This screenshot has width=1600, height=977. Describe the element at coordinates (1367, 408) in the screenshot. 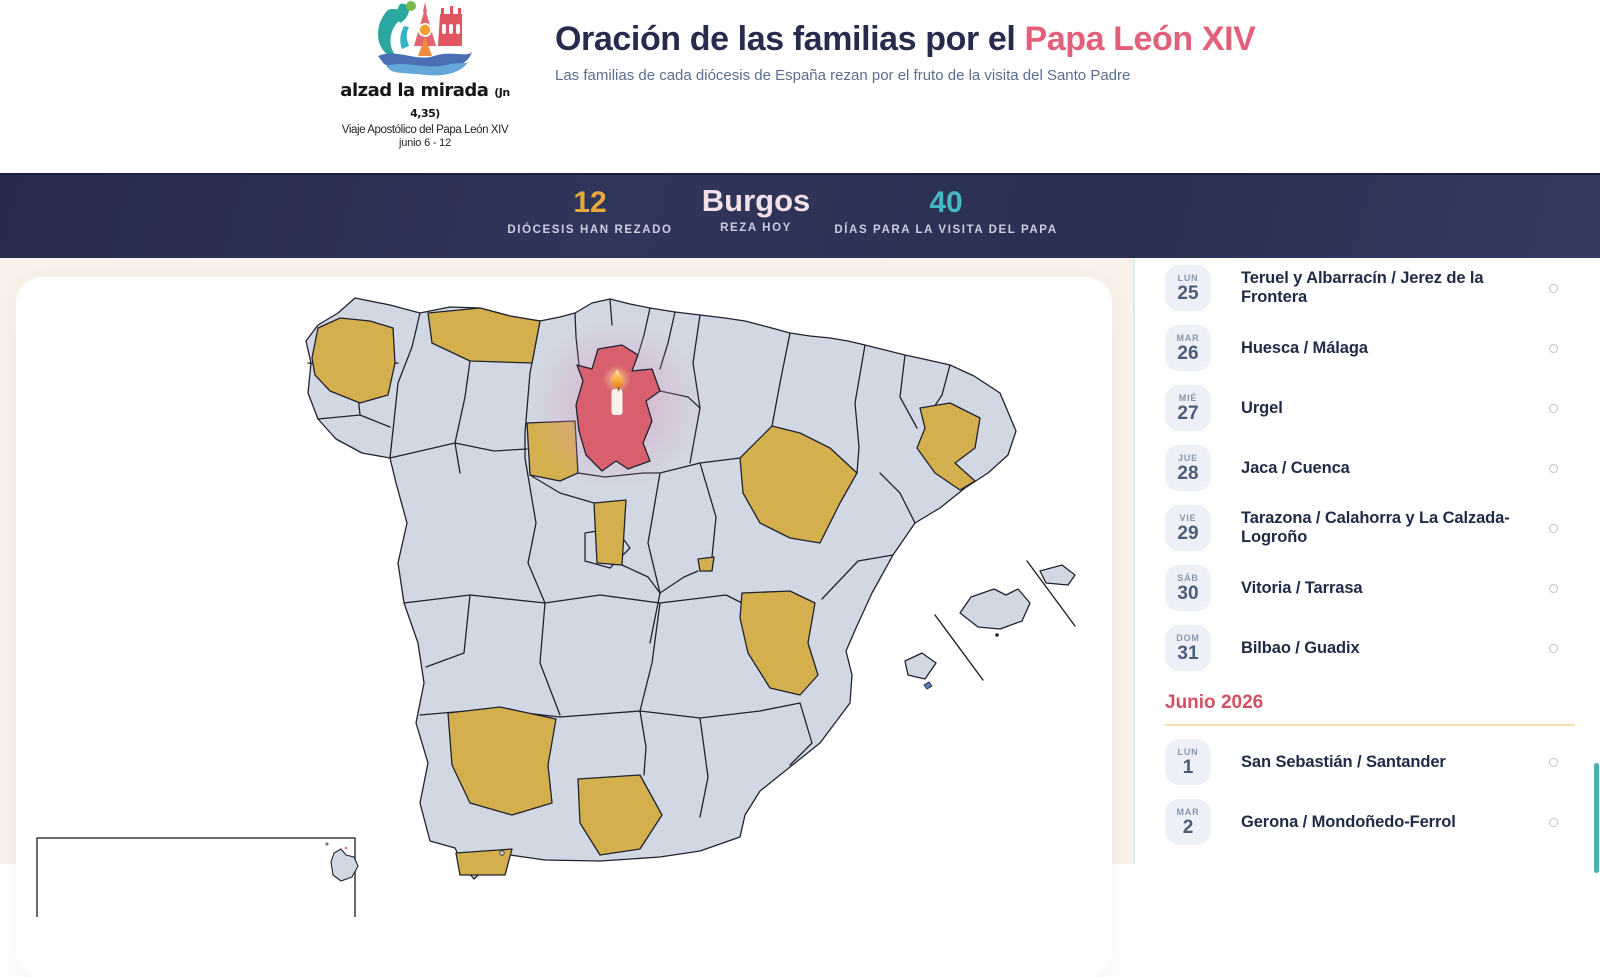

I see `day-row-may-27: MIÉ 27 Urgel` at that location.